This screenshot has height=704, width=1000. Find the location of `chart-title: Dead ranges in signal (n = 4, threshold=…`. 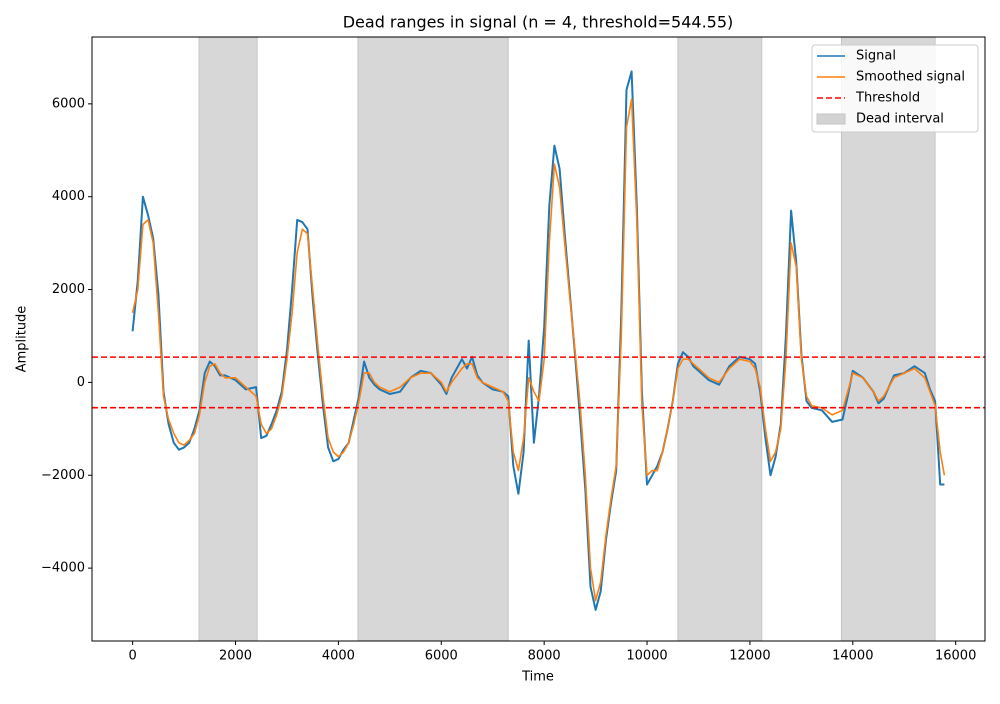

chart-title: Dead ranges in signal (n = 4, threshold=… is located at coordinates (538, 22).